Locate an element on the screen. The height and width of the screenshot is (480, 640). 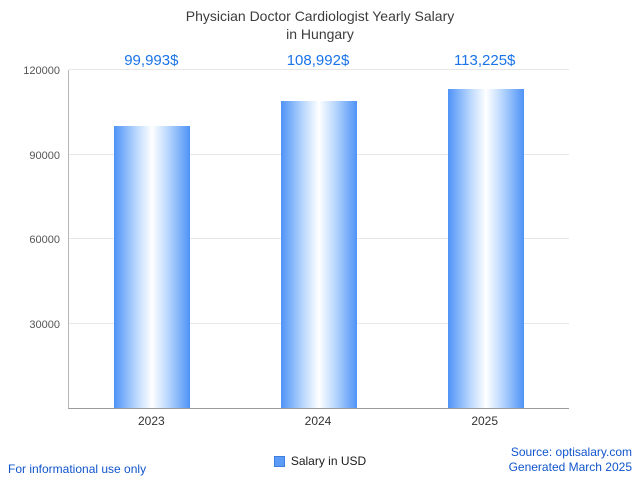
x-axis-labels: 2023 2024 2025 is located at coordinates (318, 421).